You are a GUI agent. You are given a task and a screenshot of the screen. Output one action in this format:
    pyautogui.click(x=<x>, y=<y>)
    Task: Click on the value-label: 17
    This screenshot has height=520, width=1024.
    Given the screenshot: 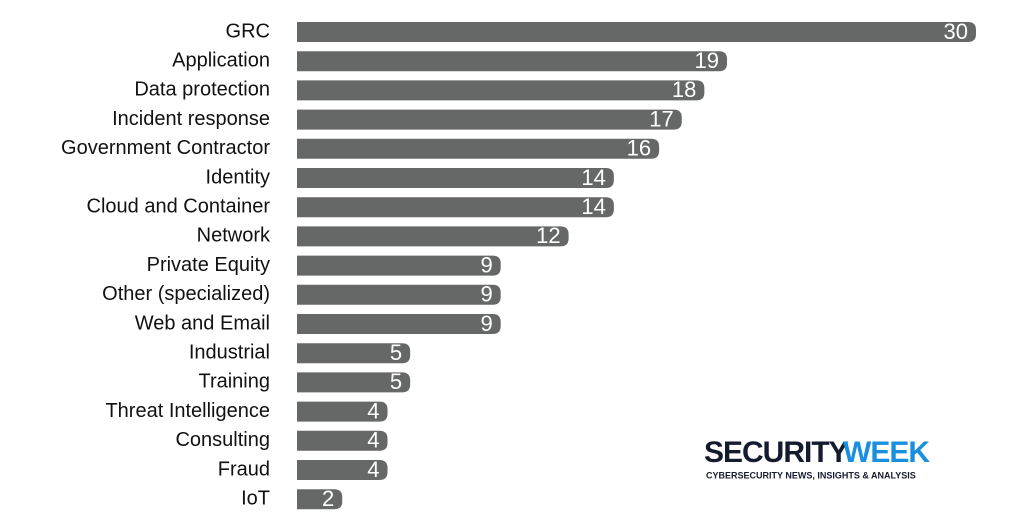 What is the action you would take?
    pyautogui.click(x=661, y=118)
    